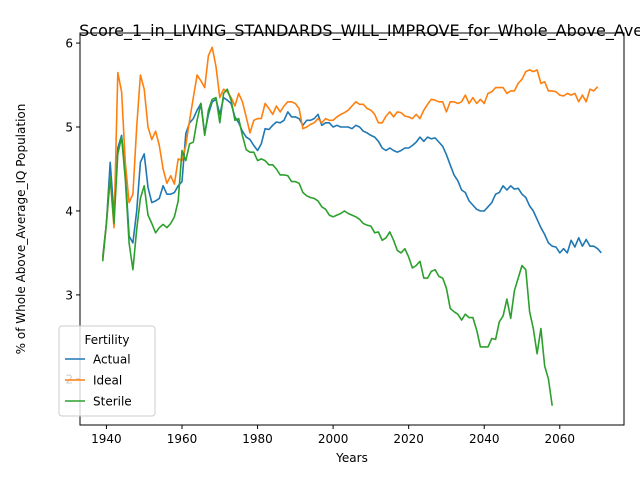  Describe the element at coordinates (408, 439) in the screenshot. I see `x-tick-label: 2020` at that location.